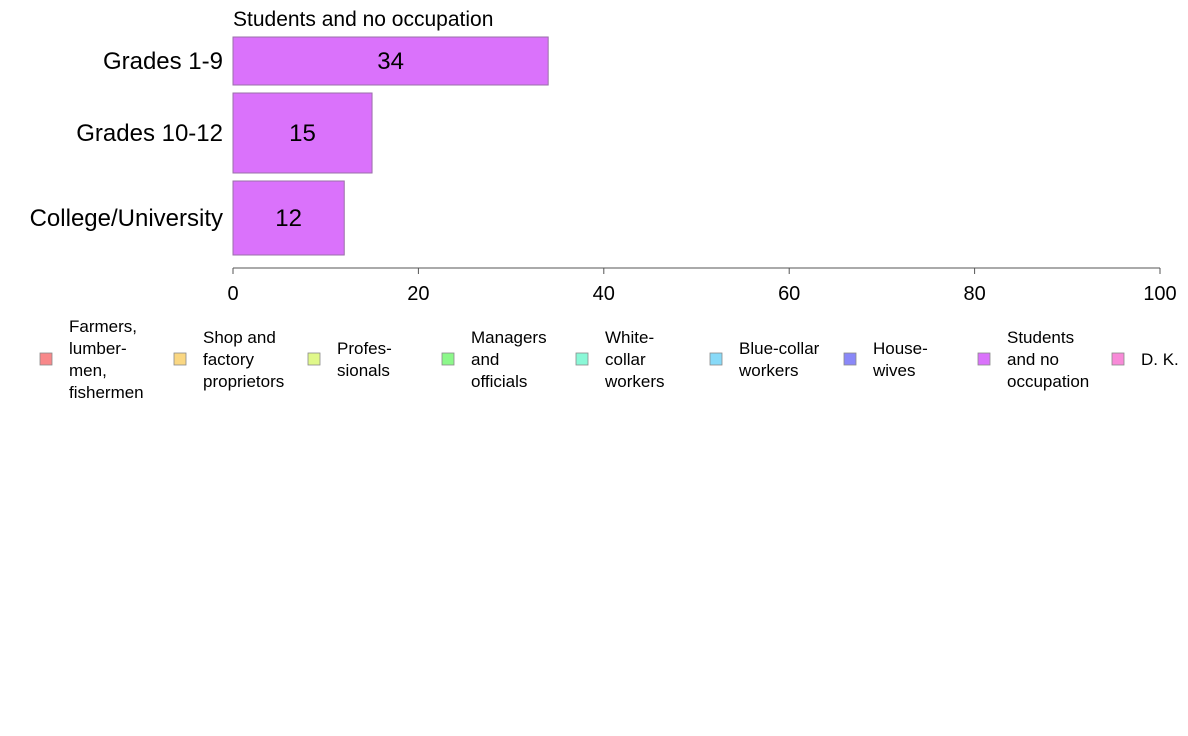 The height and width of the screenshot is (736, 1188). I want to click on legend-label: Blue-collar, so click(779, 348).